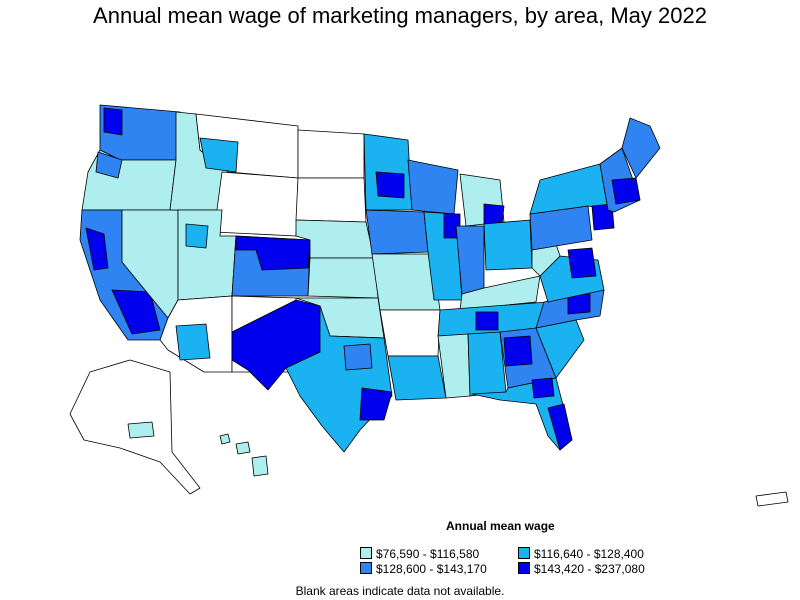 The image size is (800, 600). I want to click on region-boston, so click(626, 191).